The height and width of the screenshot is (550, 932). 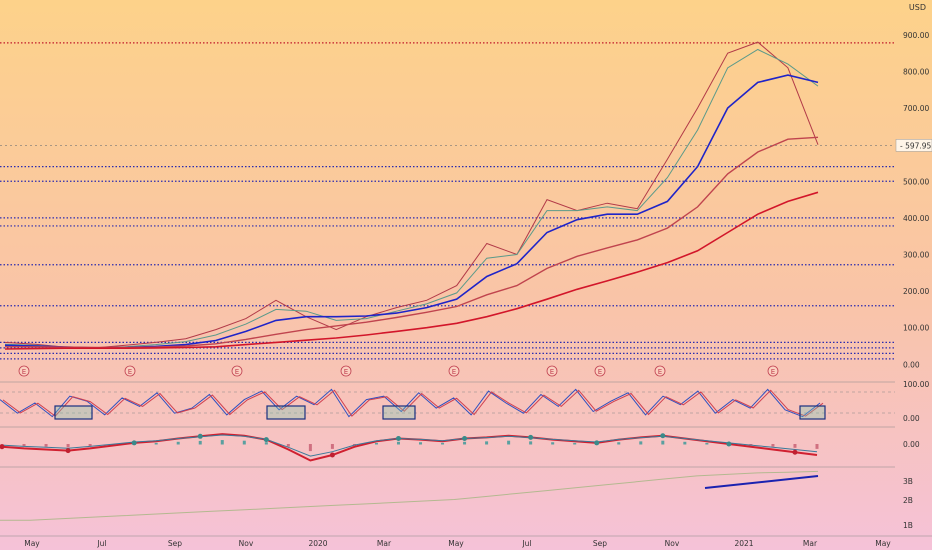 What do you see at coordinates (916, 181) in the screenshot?
I see `price-tick-label: 500.00` at bounding box center [916, 181].